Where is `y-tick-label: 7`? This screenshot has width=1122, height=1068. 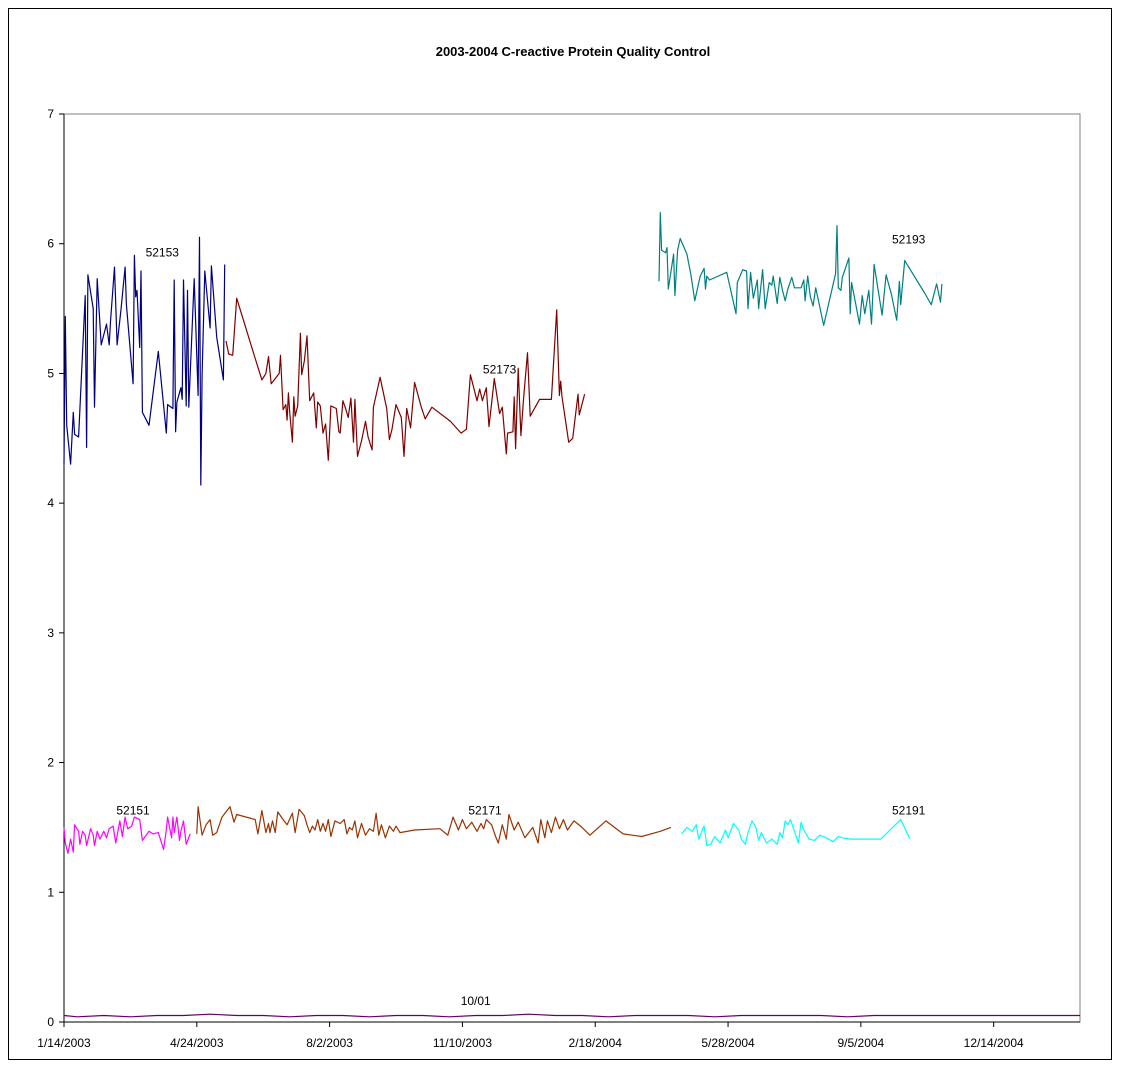
y-tick-label: 7 is located at coordinates (50, 114).